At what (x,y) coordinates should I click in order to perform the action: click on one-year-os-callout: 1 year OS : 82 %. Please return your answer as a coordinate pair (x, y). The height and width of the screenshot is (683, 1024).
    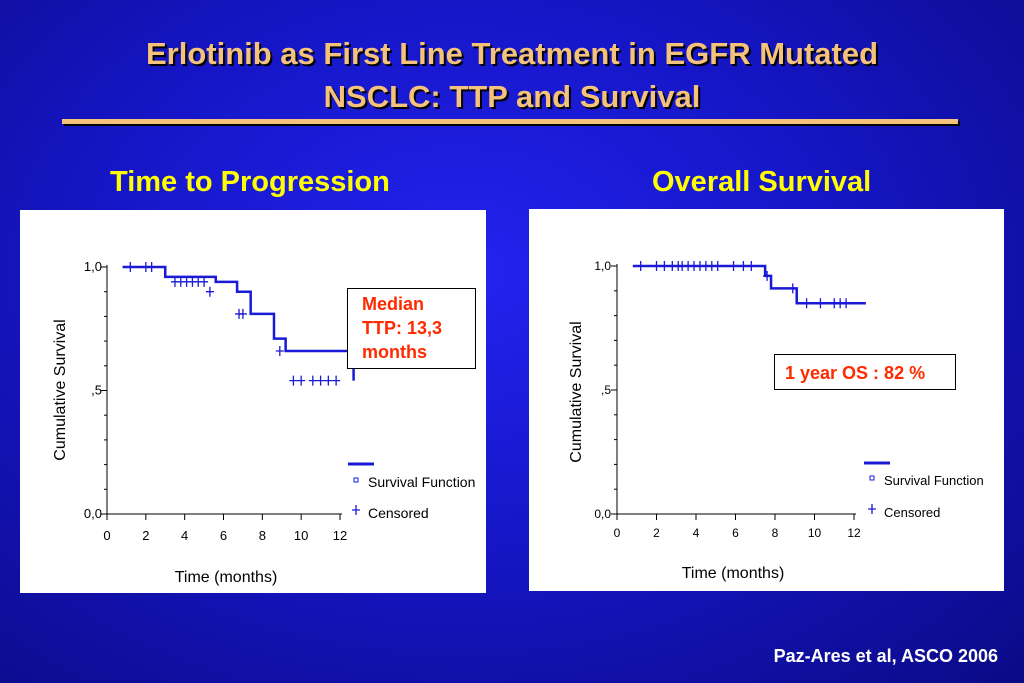
    Looking at the image, I should click on (865, 372).